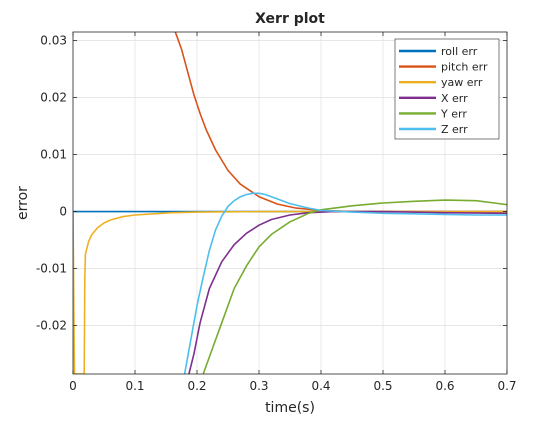 This screenshot has height=424, width=560. What do you see at coordinates (454, 129) in the screenshot?
I see `legend-label-z-err: Z err` at bounding box center [454, 129].